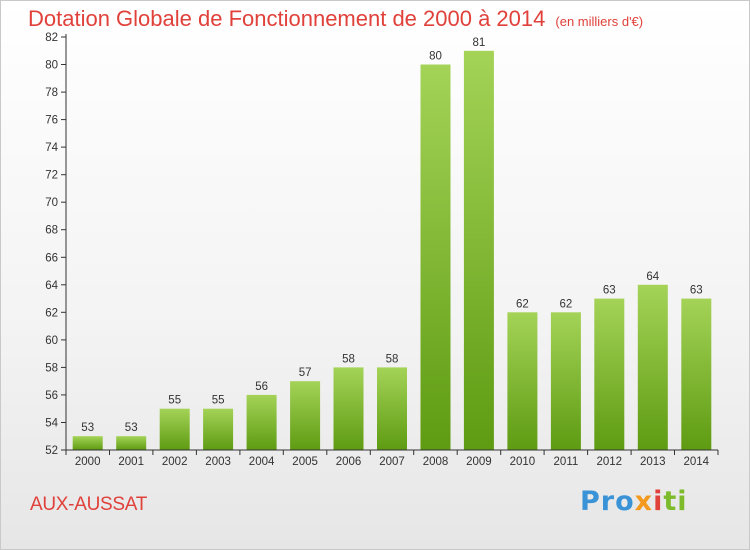 The image size is (750, 550). I want to click on x-tick-label-2005: 2005, so click(305, 462).